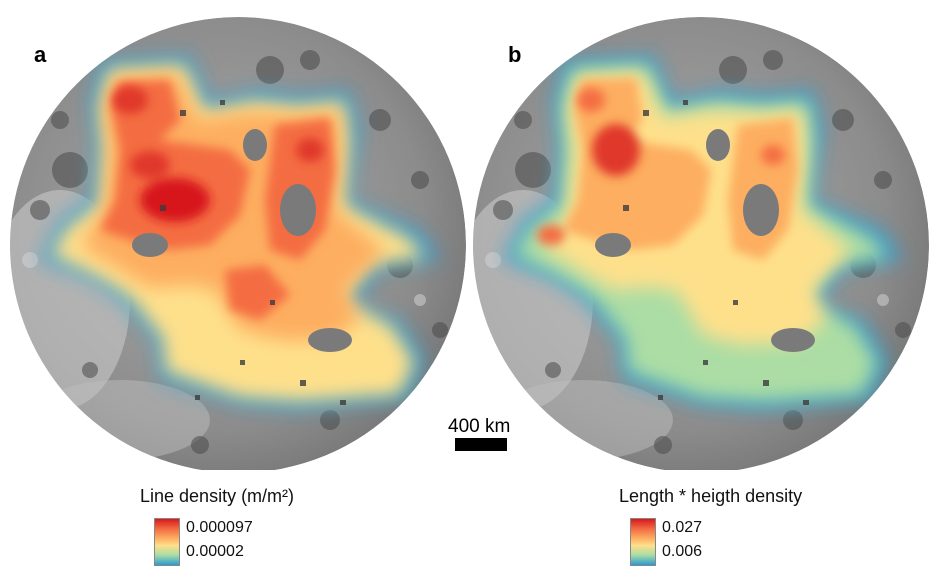 The height and width of the screenshot is (566, 942). What do you see at coordinates (217, 496) in the screenshot?
I see `legend-title-a: Line density (m/m²)` at bounding box center [217, 496].